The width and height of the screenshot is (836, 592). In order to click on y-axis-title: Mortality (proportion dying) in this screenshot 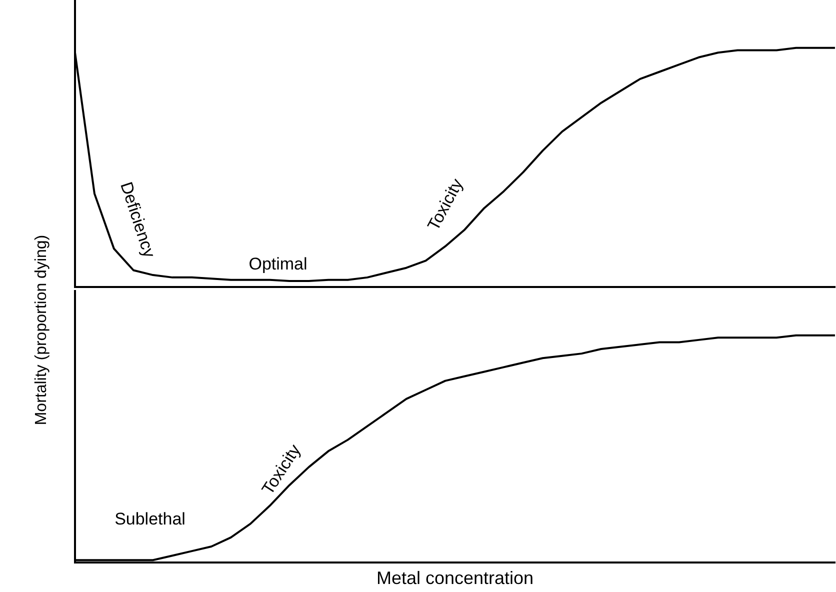, I will do `click(41, 331)`.